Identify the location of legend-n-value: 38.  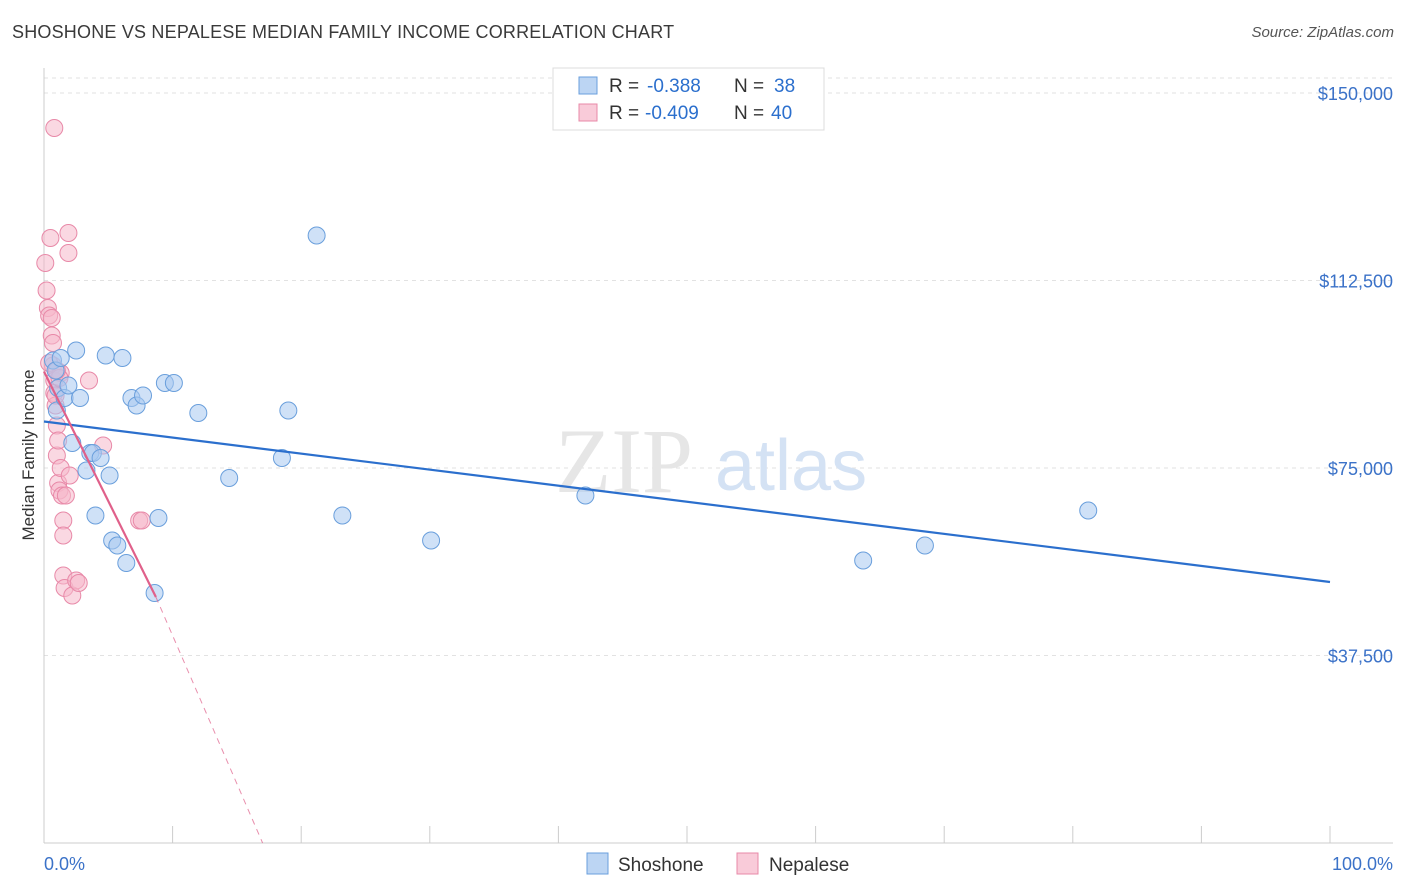
(784, 86).